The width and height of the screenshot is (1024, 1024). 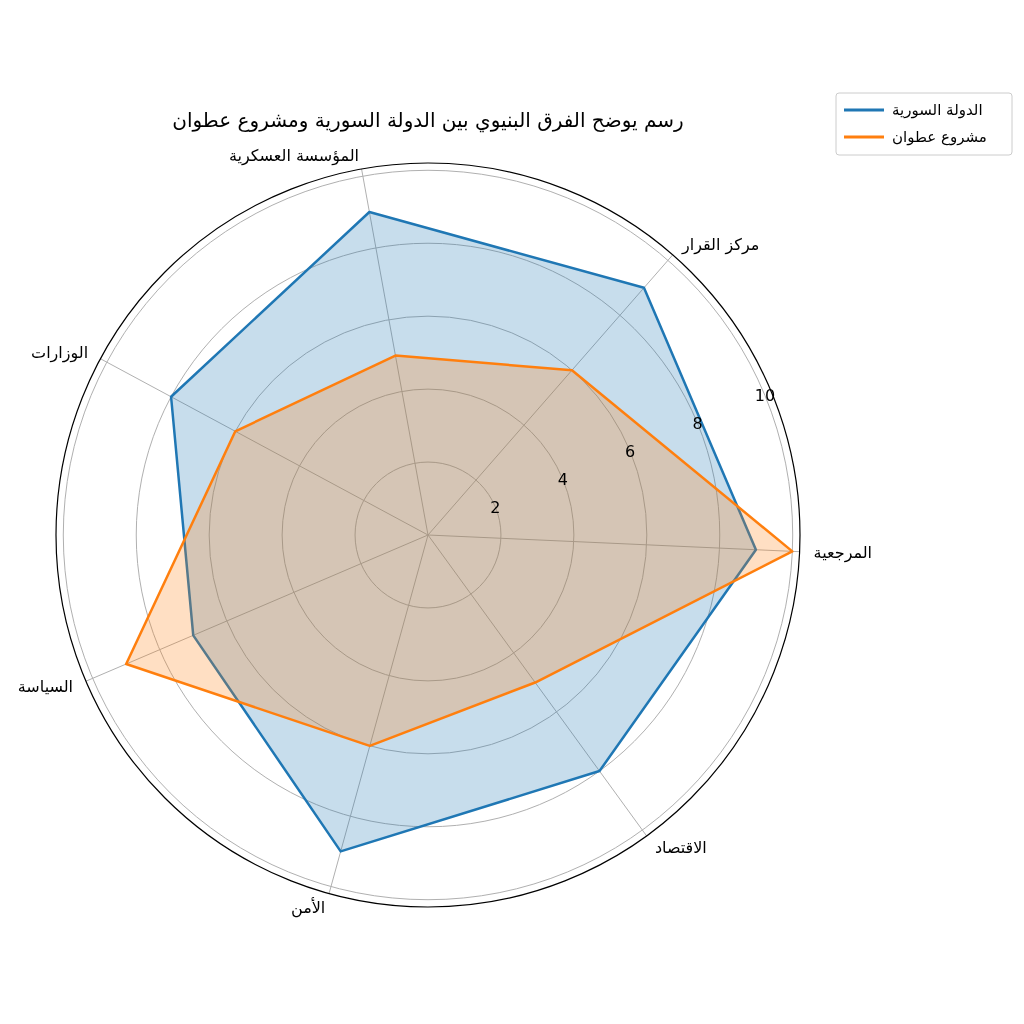 What do you see at coordinates (937, 110) in the screenshot?
I see `legend-label: الدولة السورية` at bounding box center [937, 110].